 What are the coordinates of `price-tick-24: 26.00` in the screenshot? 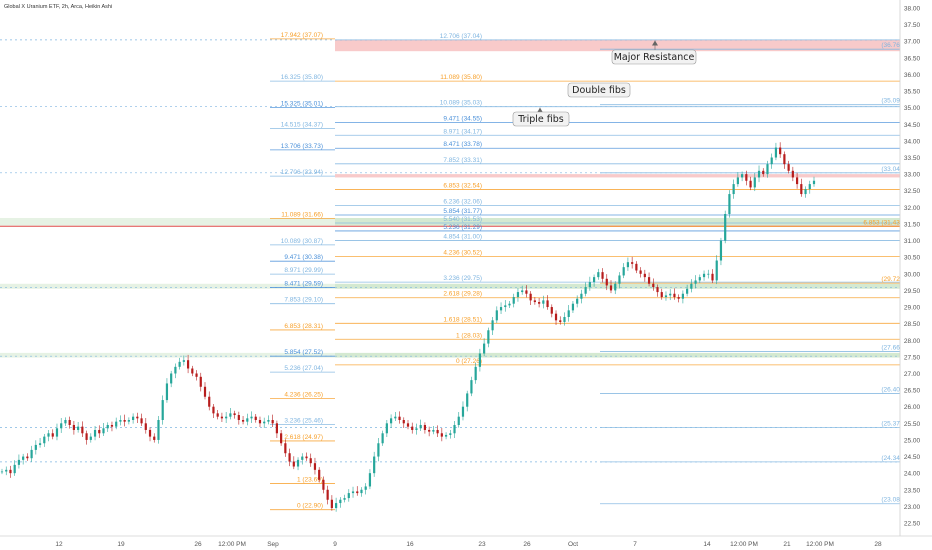 It's located at (912, 407).